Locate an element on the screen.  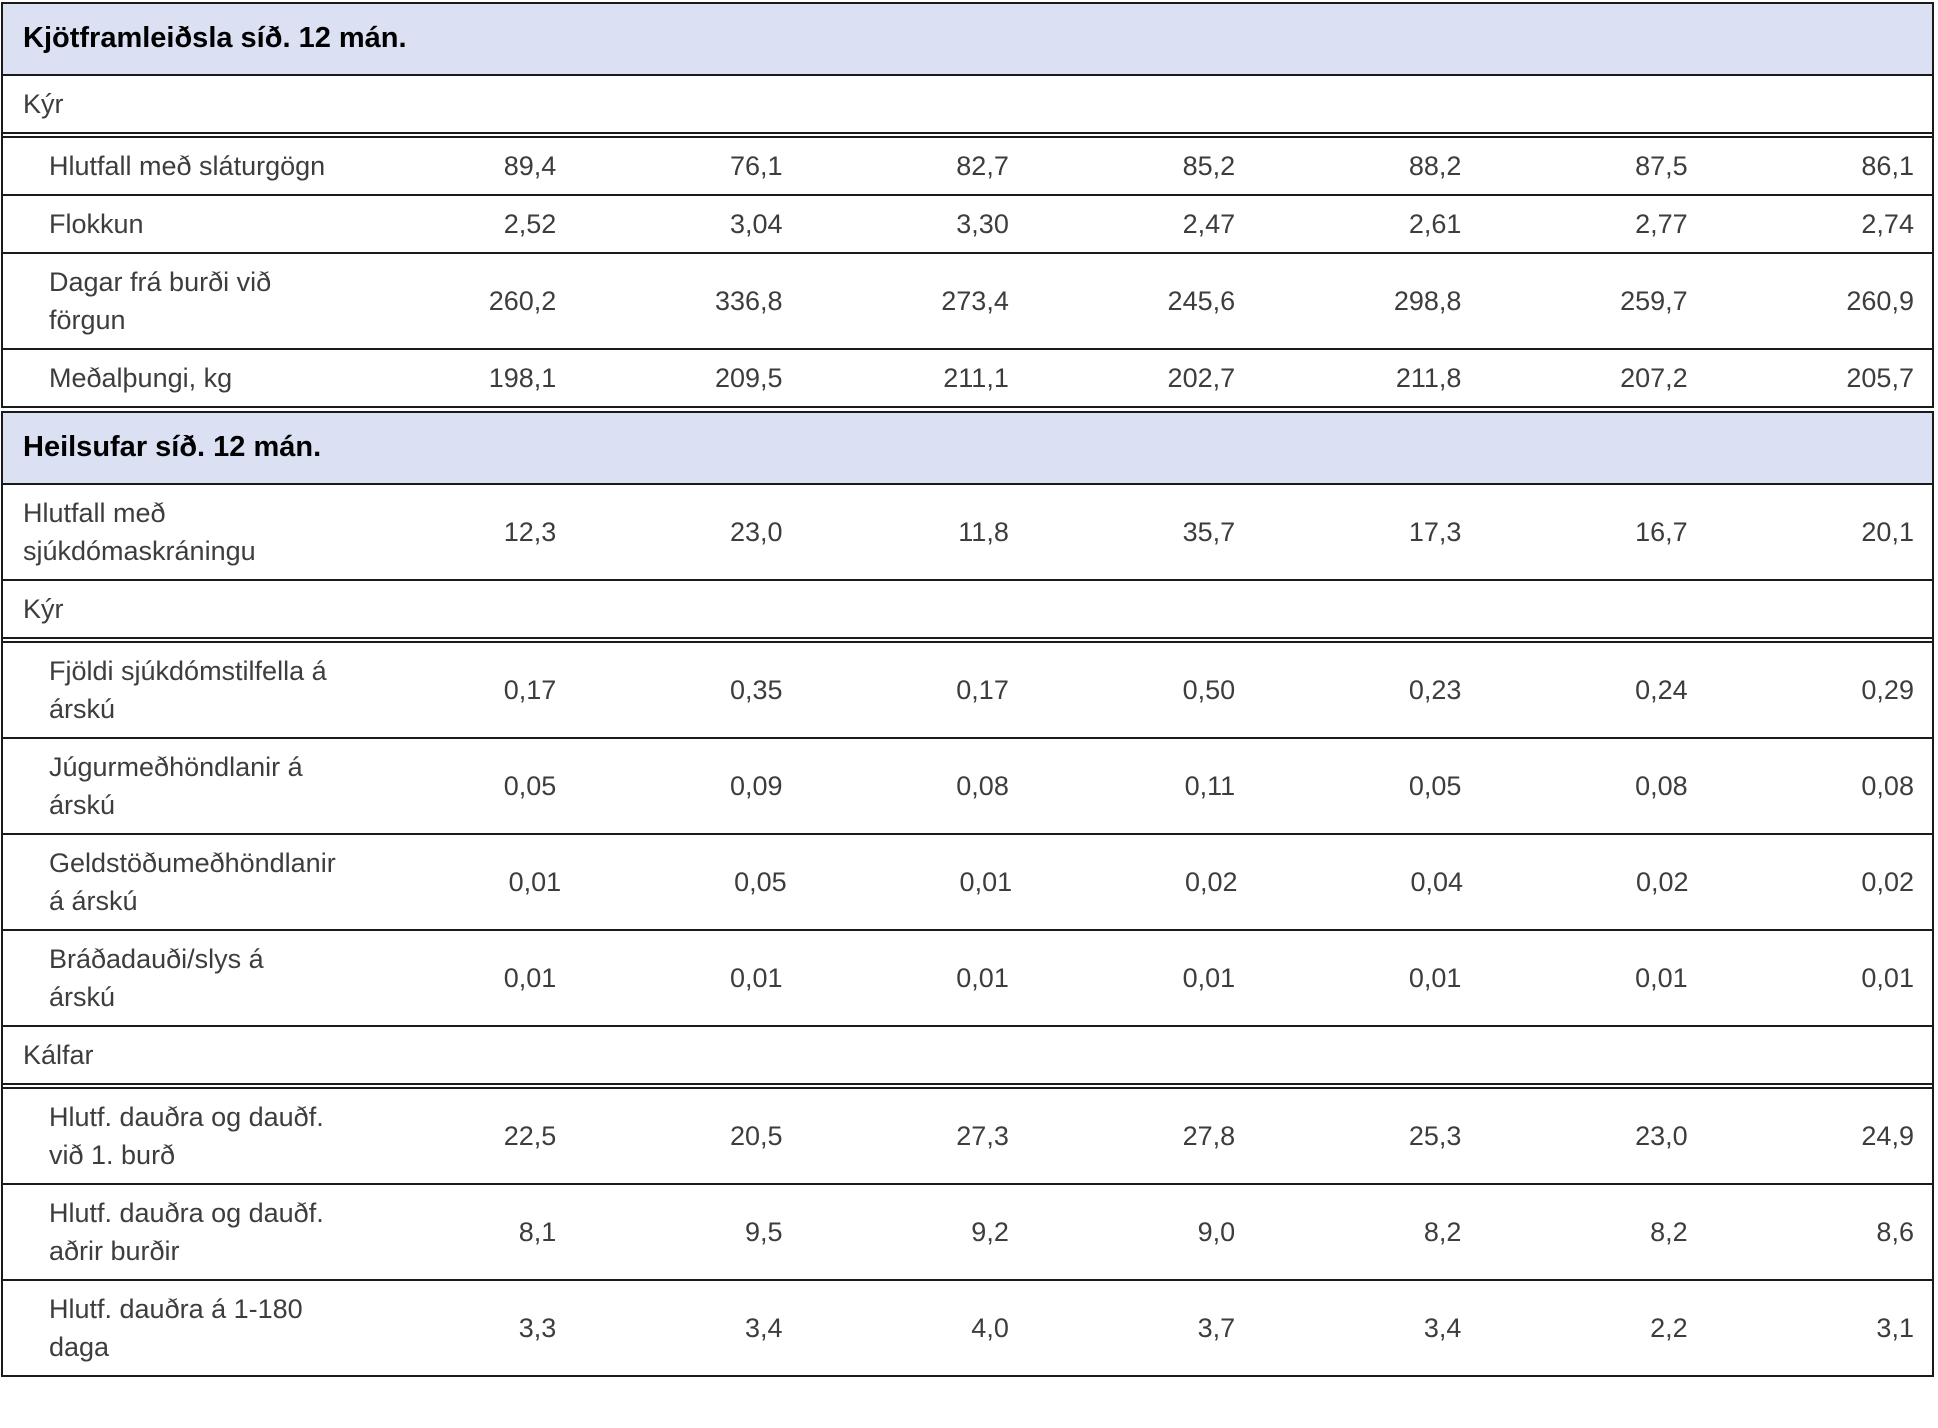
metric-value: 0,35 is located at coordinates (756, 690).